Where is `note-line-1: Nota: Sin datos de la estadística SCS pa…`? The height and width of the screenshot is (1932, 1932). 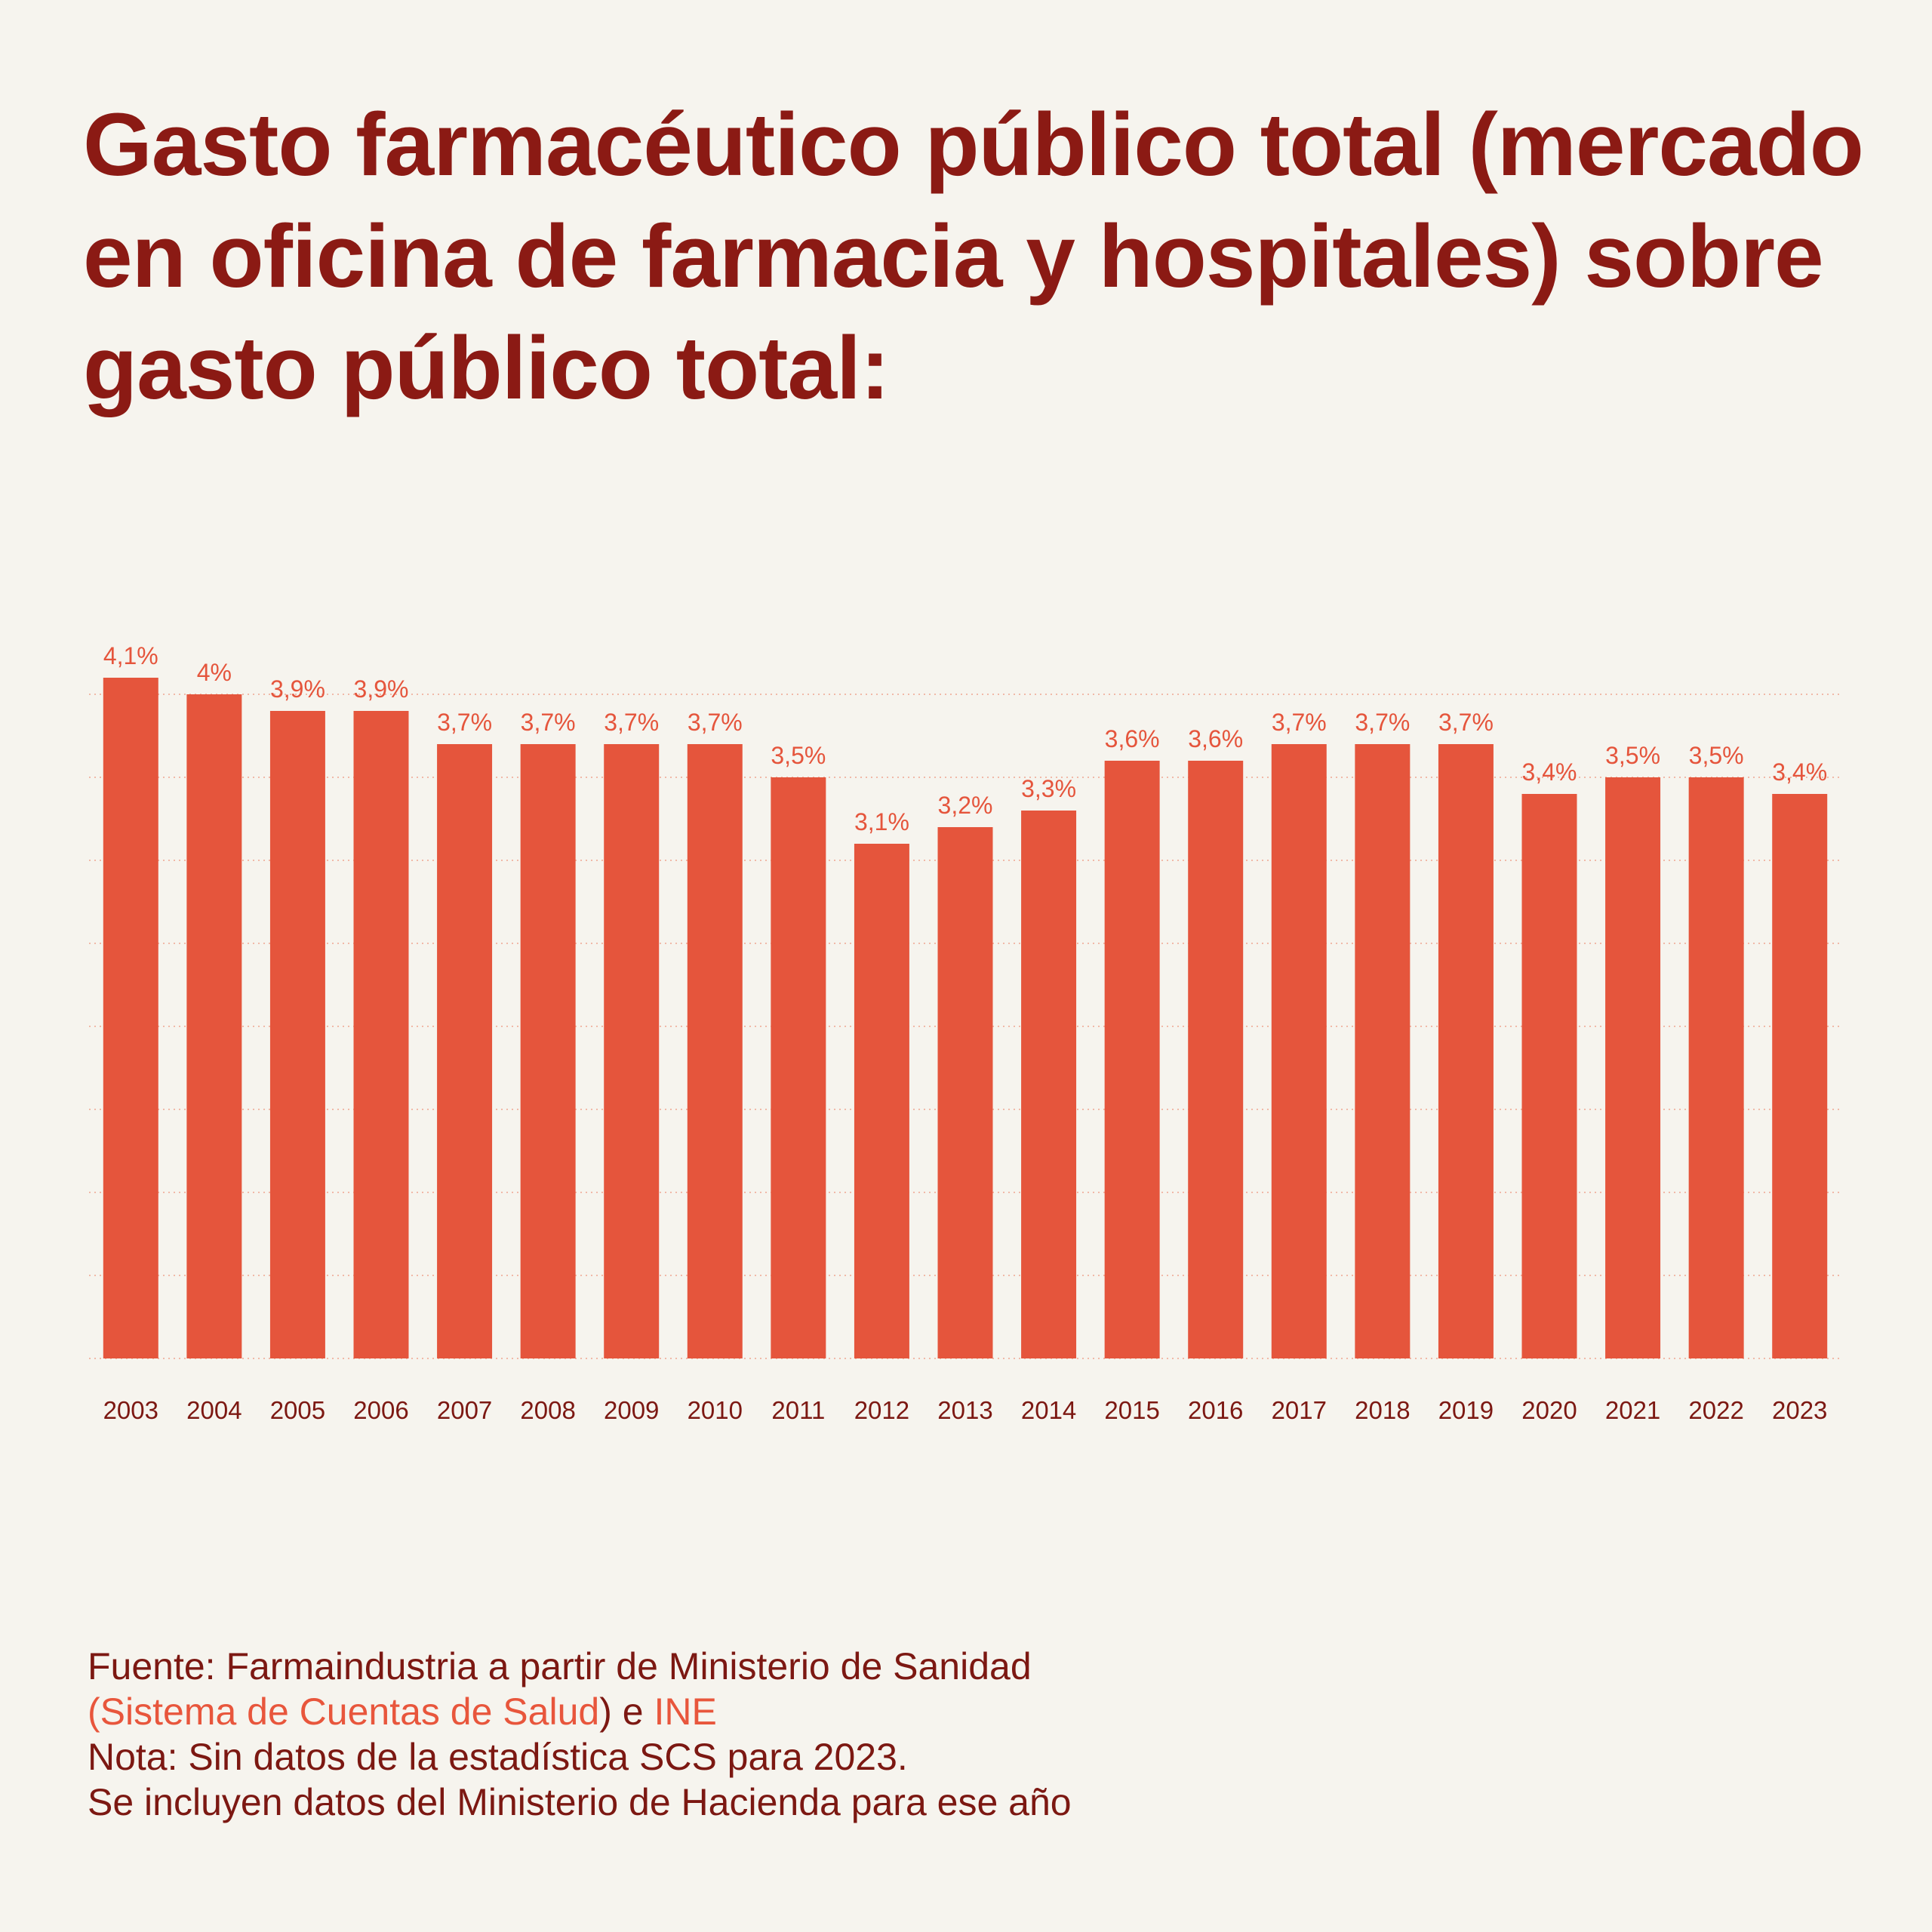 note-line-1: Nota: Sin datos de la estadística SCS pa… is located at coordinates (498, 1757).